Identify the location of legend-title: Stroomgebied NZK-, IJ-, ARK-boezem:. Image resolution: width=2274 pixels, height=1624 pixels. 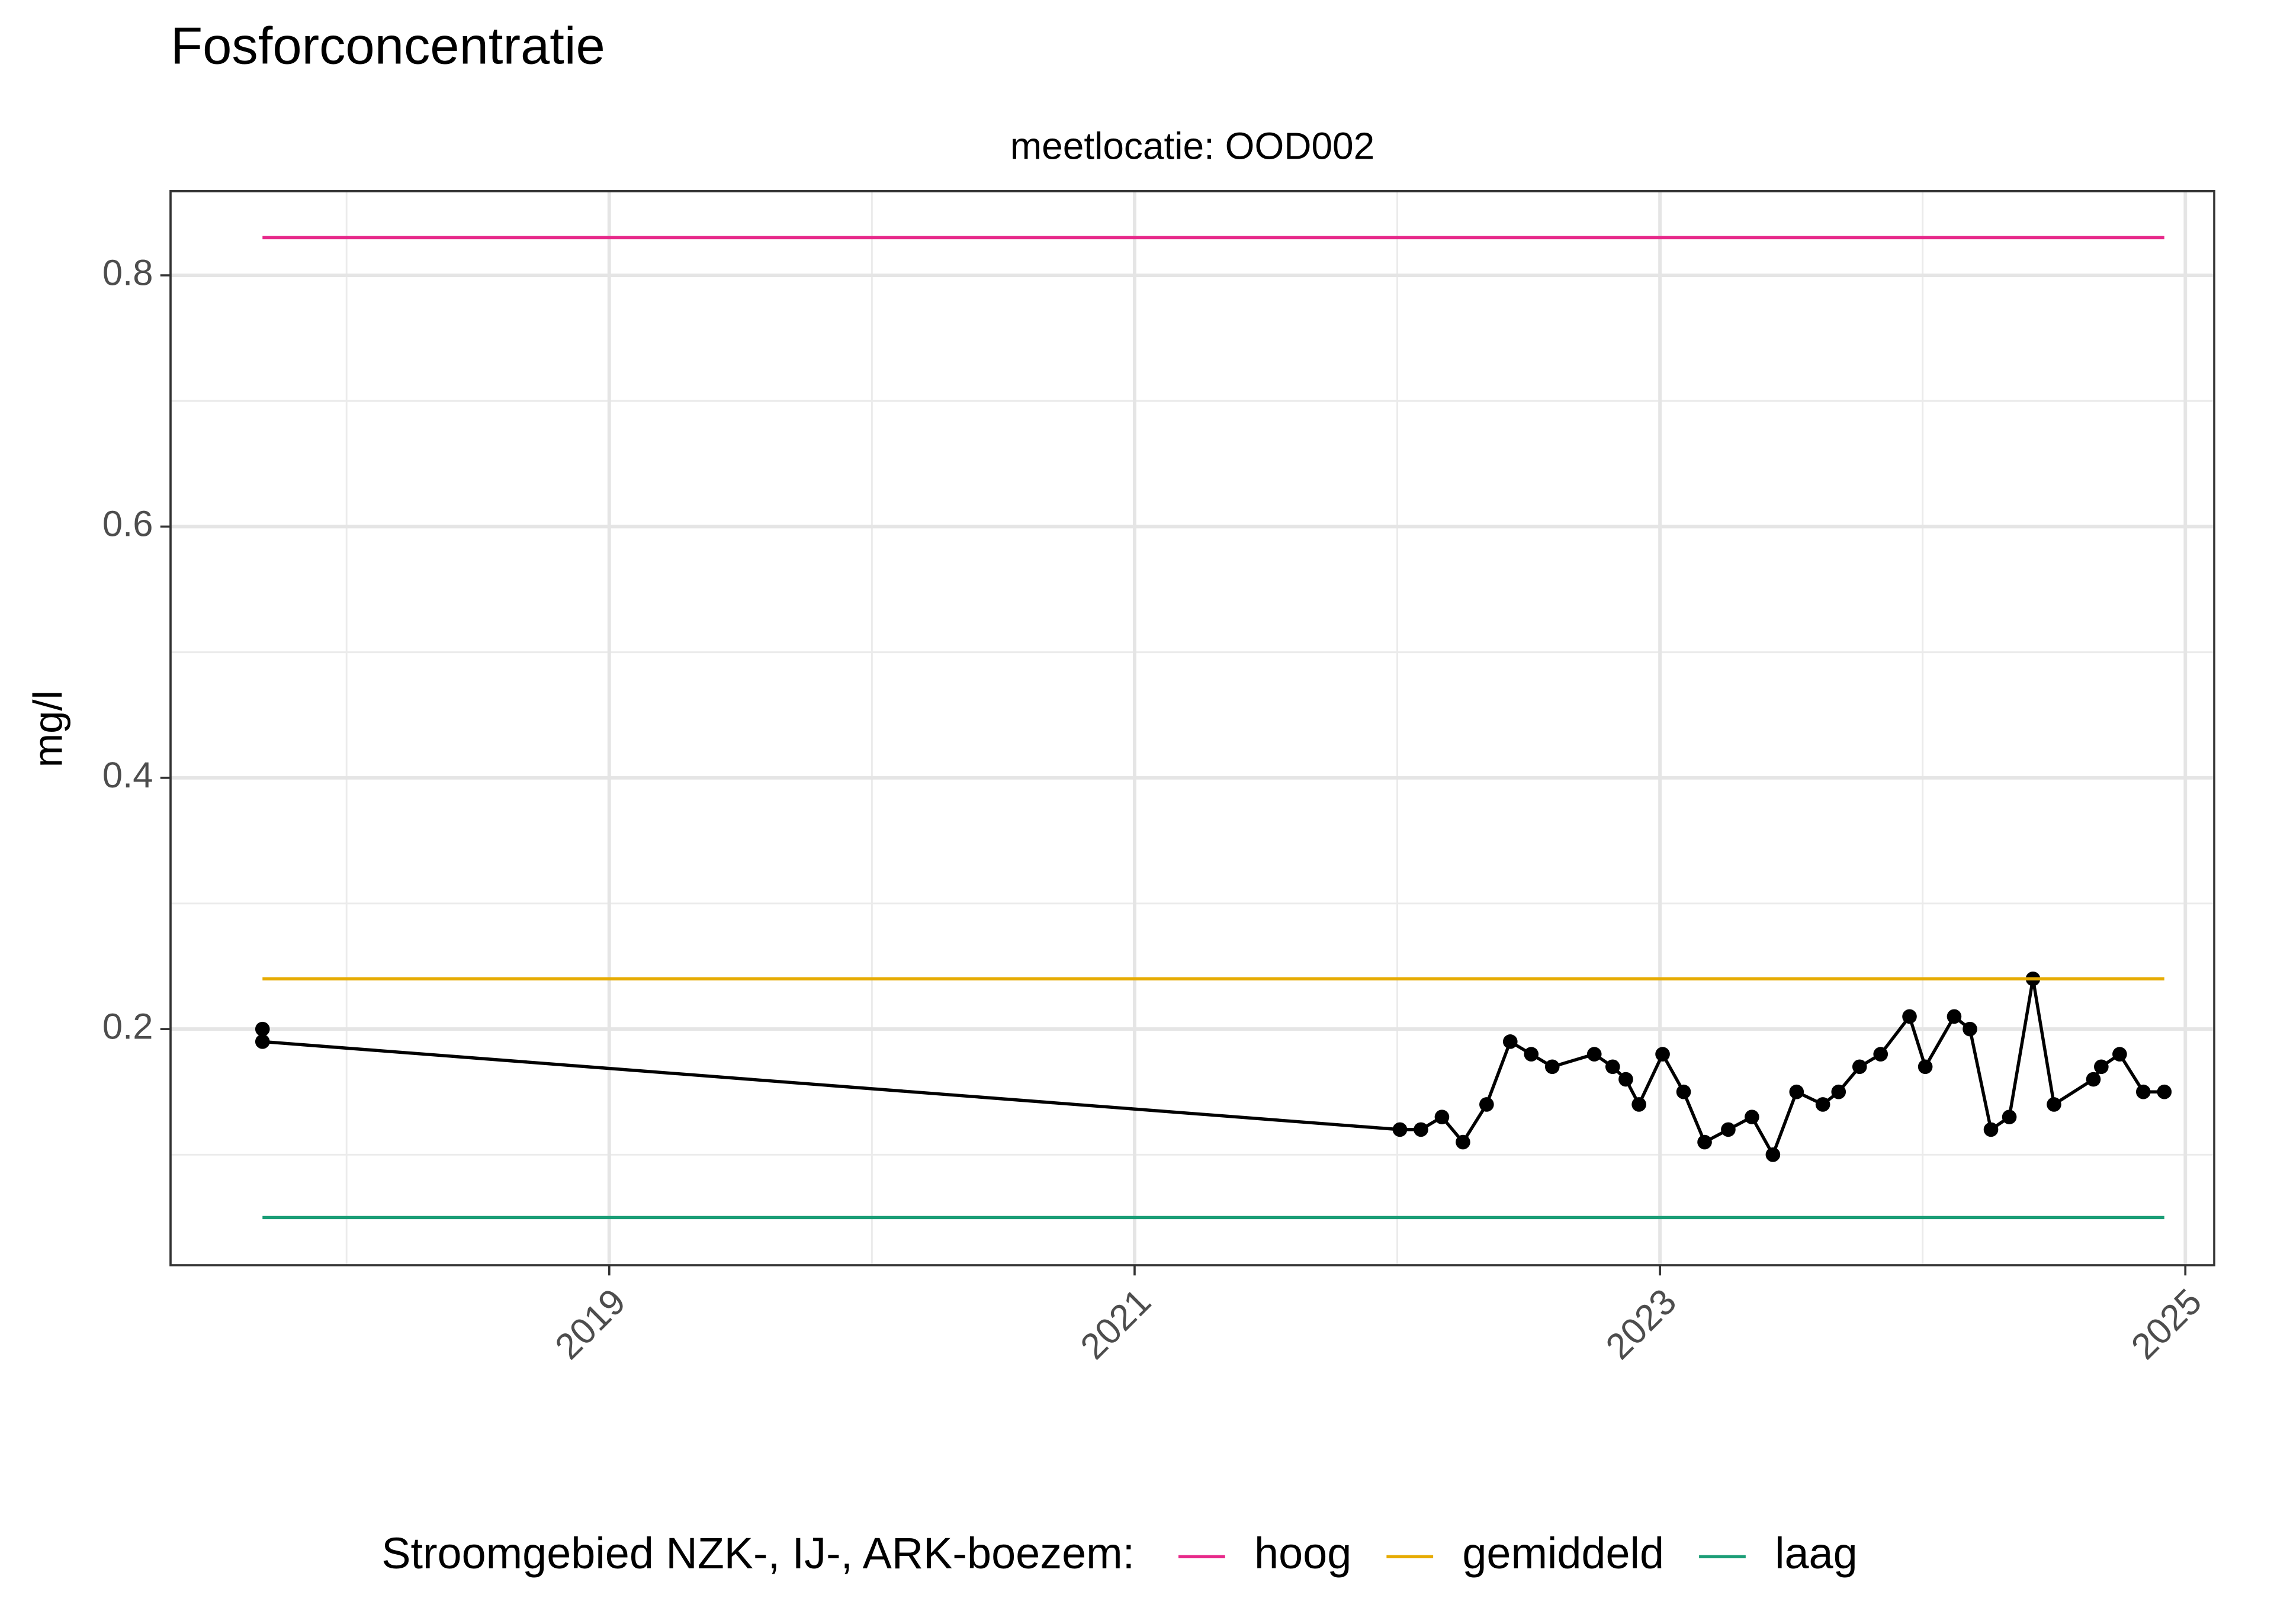
(758, 1553).